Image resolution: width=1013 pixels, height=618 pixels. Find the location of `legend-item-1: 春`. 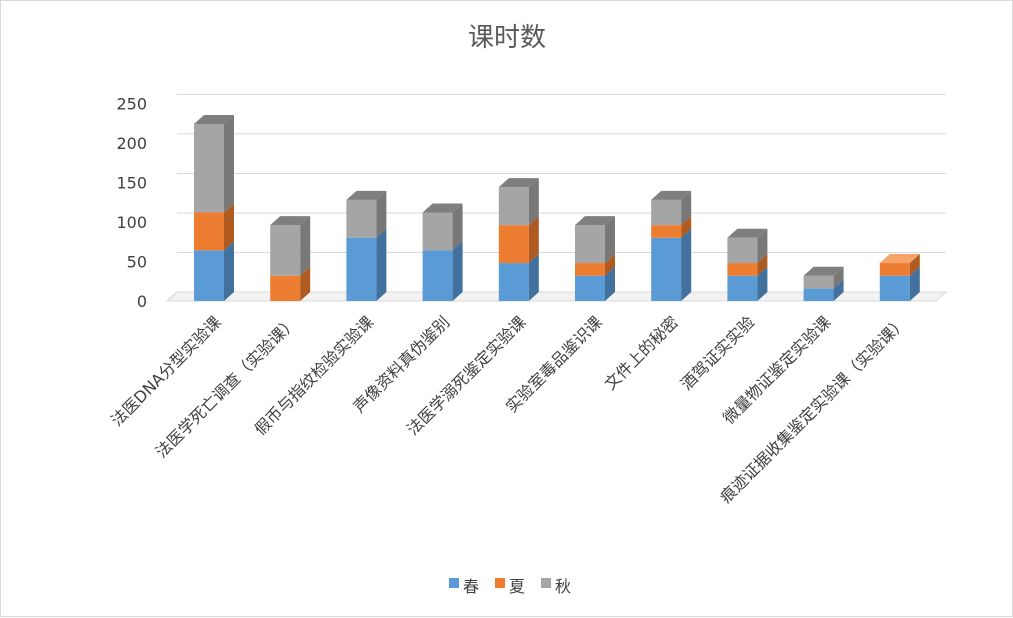

legend-item-1: 春 is located at coordinates (464, 586).